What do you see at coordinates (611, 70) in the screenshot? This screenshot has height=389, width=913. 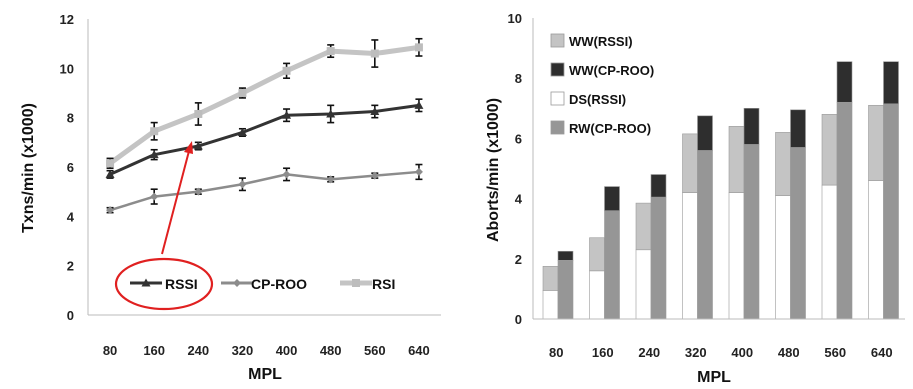 I see `legend-label: WW(CP-ROO)` at bounding box center [611, 70].